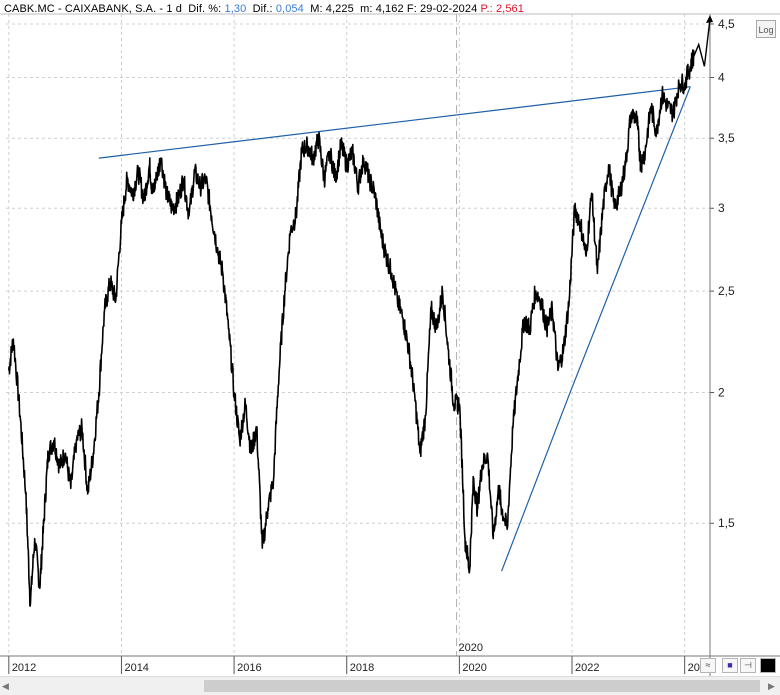  What do you see at coordinates (768, 665) in the screenshot?
I see `color-swatch-button` at bounding box center [768, 665].